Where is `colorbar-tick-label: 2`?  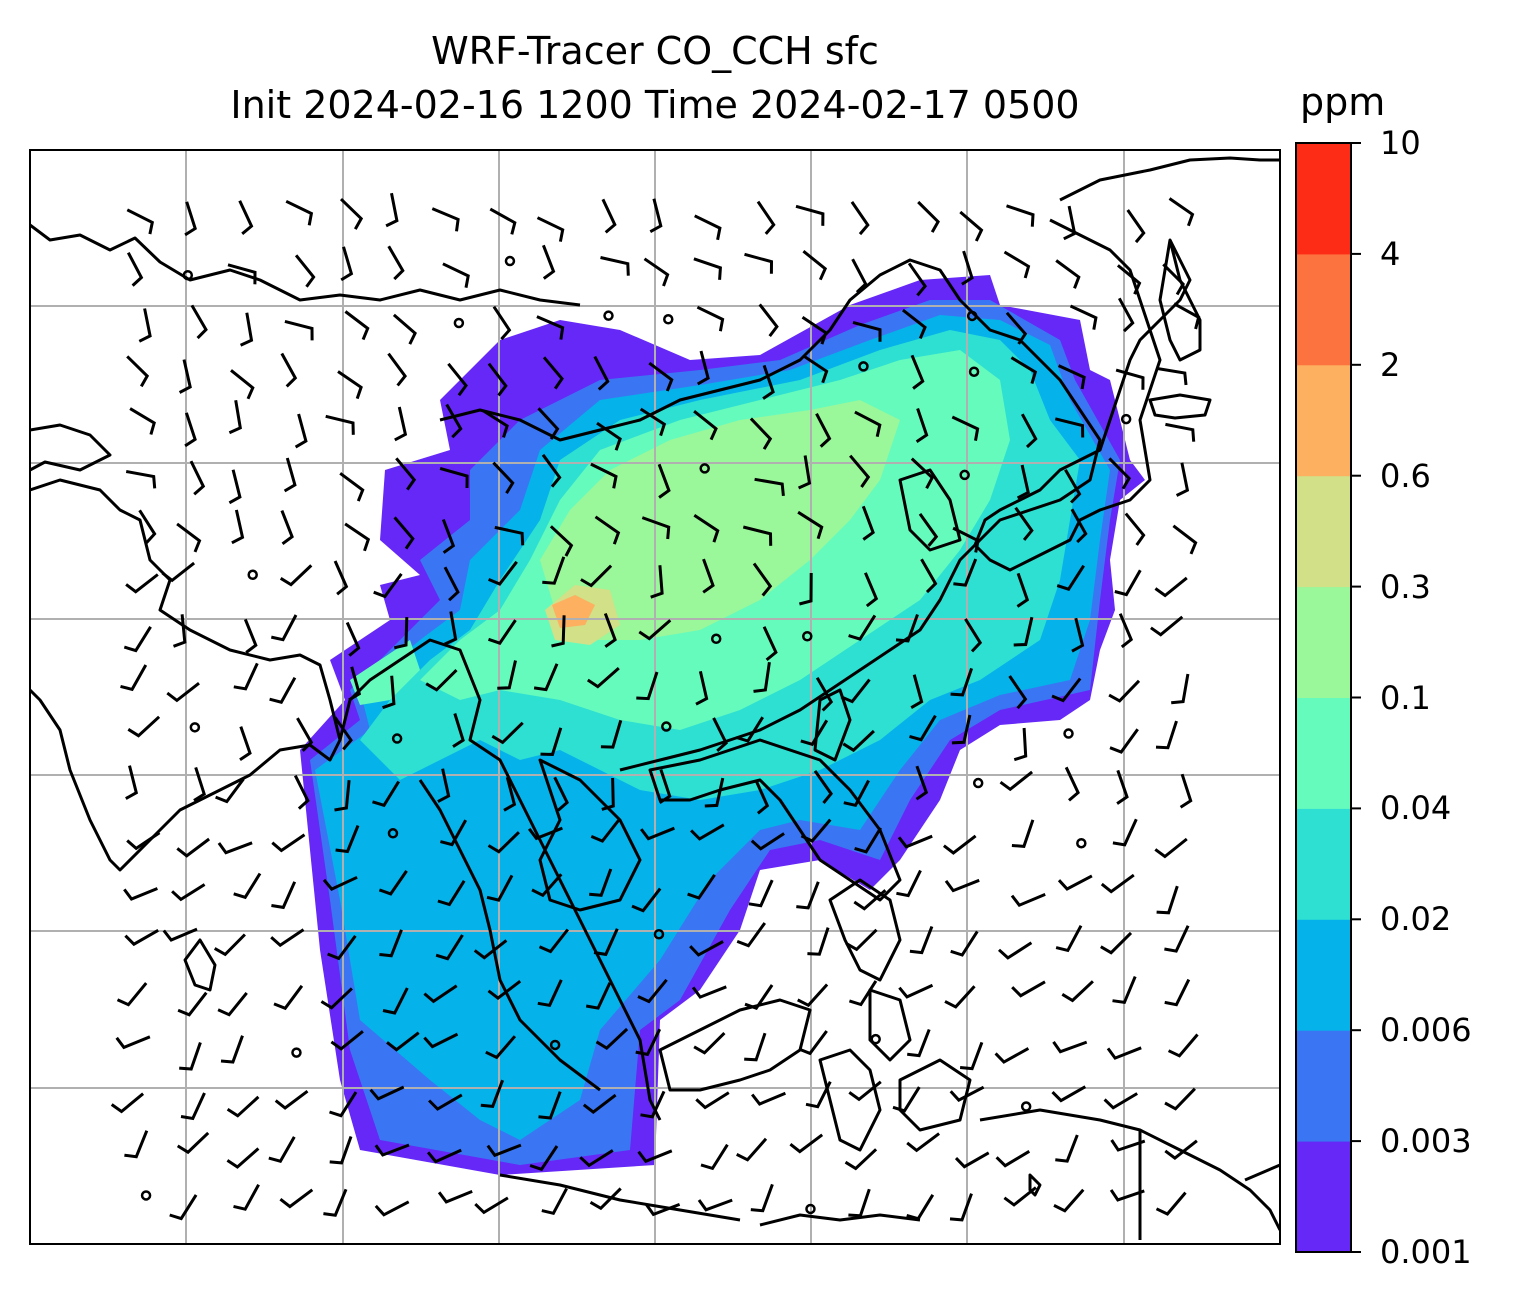
colorbar-tick-label: 2 is located at coordinates (1390, 364).